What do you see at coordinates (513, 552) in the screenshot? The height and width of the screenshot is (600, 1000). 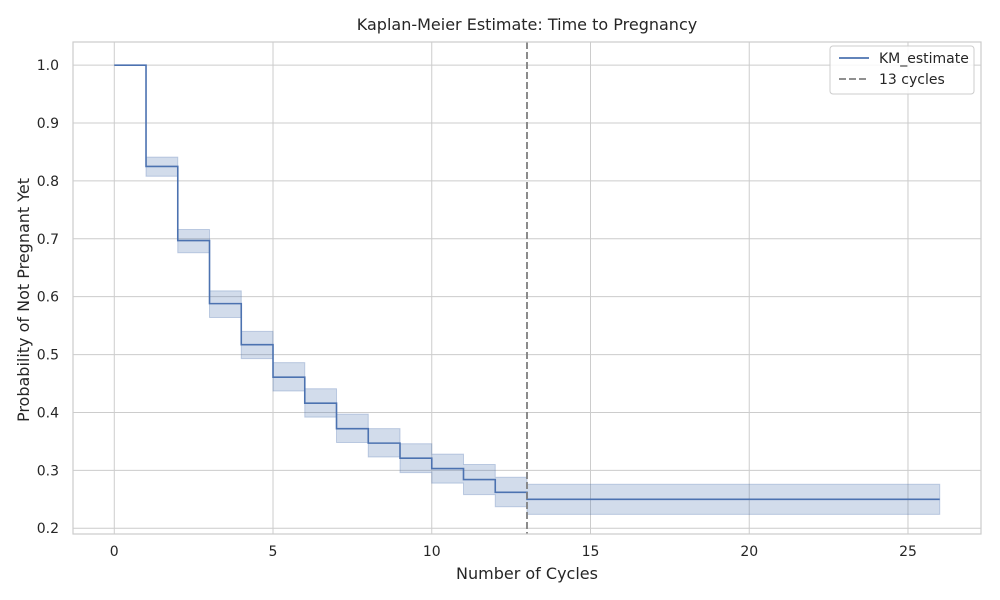 I see `x-tick-labels: 0 5 10 15 20 25` at bounding box center [513, 552].